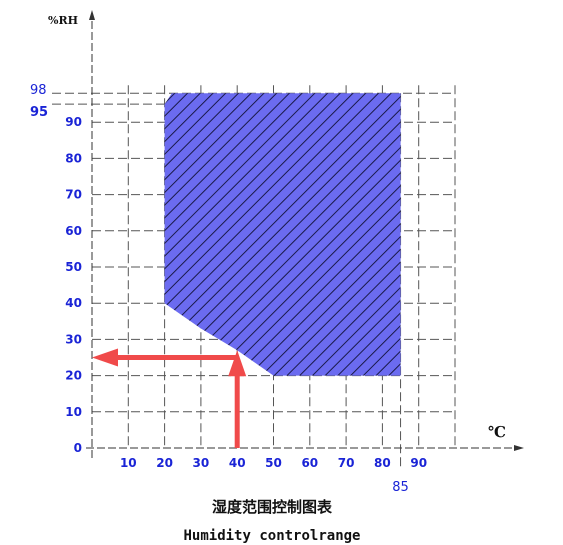  What do you see at coordinates (418, 463) in the screenshot?
I see `x-tick-90: 90` at bounding box center [418, 463].